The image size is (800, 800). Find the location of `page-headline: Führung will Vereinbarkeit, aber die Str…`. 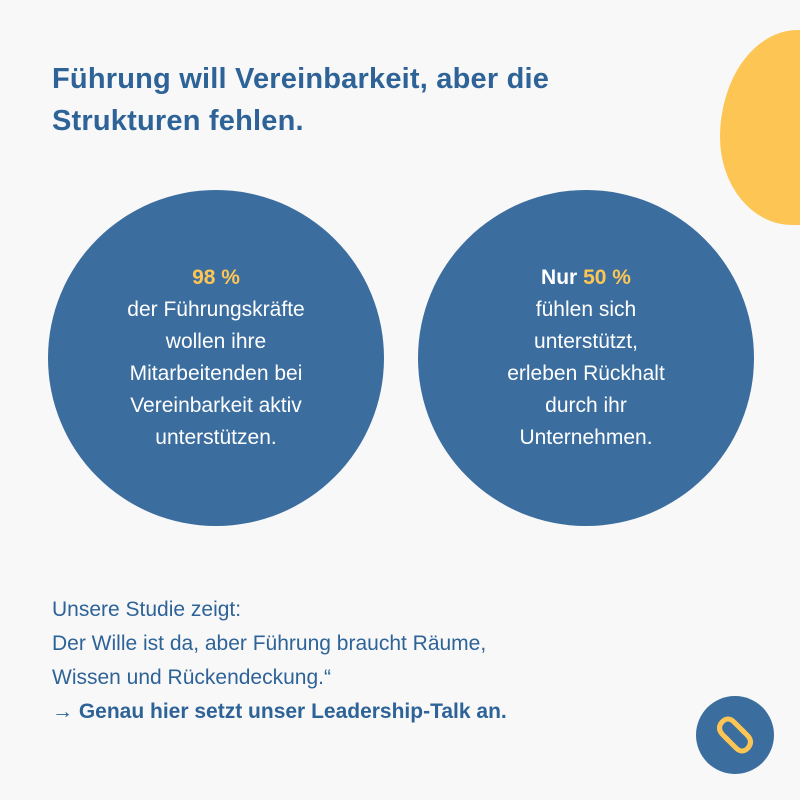

page-headline: Führung will Vereinbarkeit, aber die Str… is located at coordinates (372, 100).